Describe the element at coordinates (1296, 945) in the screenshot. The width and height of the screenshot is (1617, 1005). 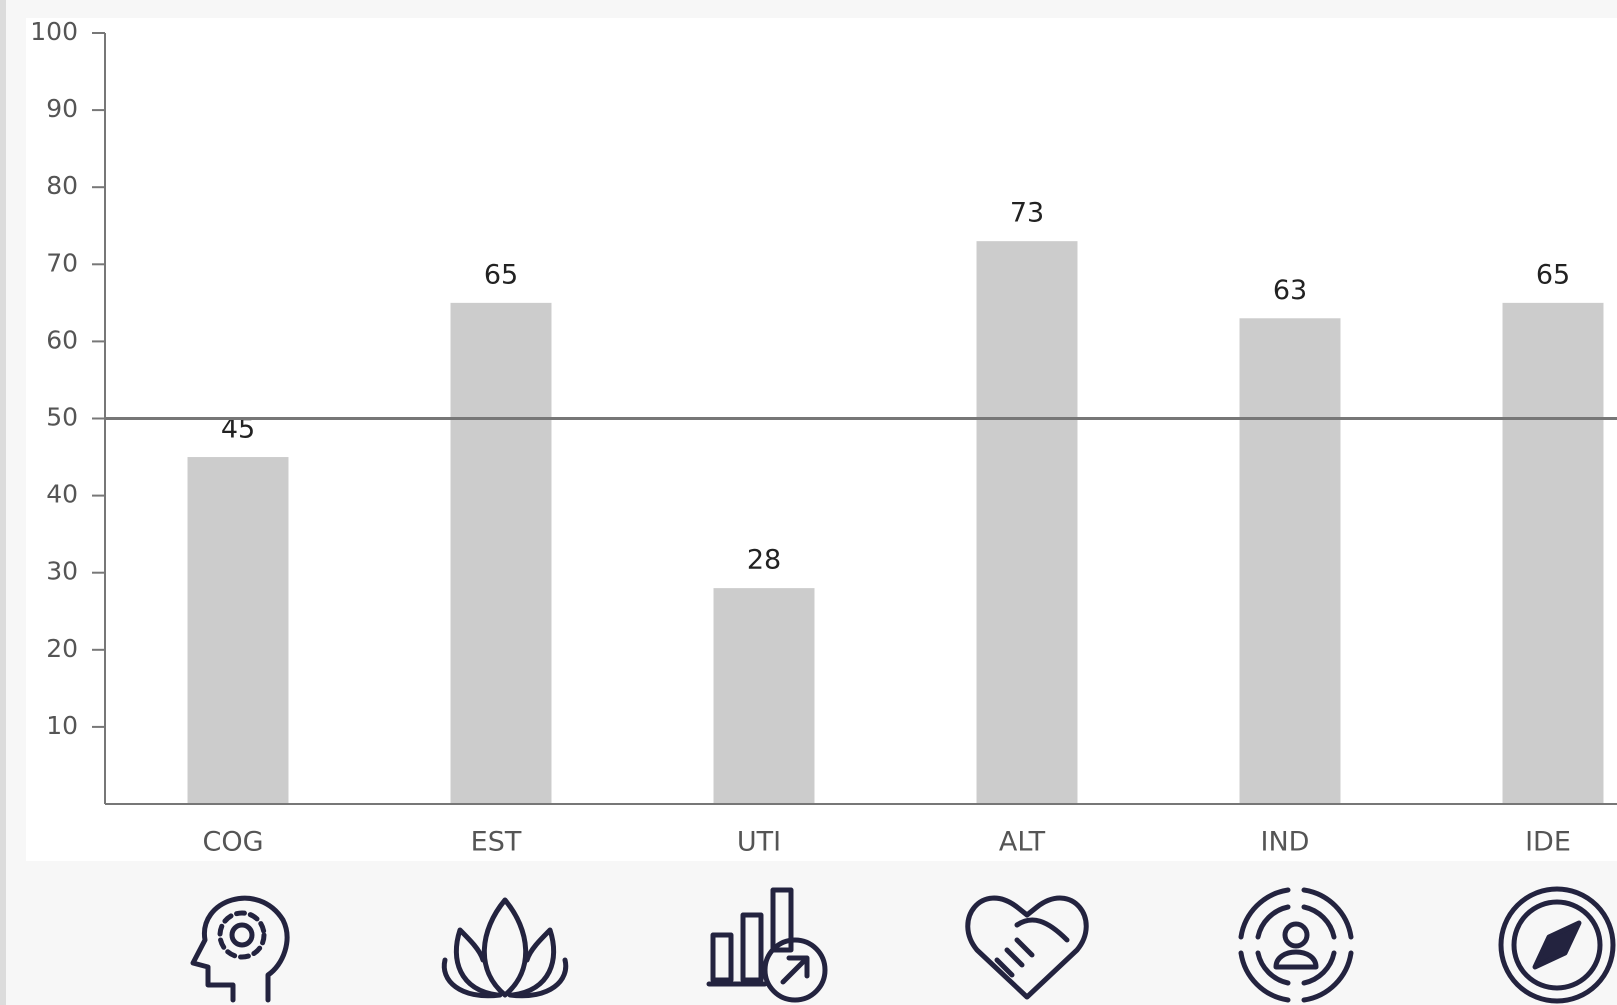
I see `icon-target-person` at that location.